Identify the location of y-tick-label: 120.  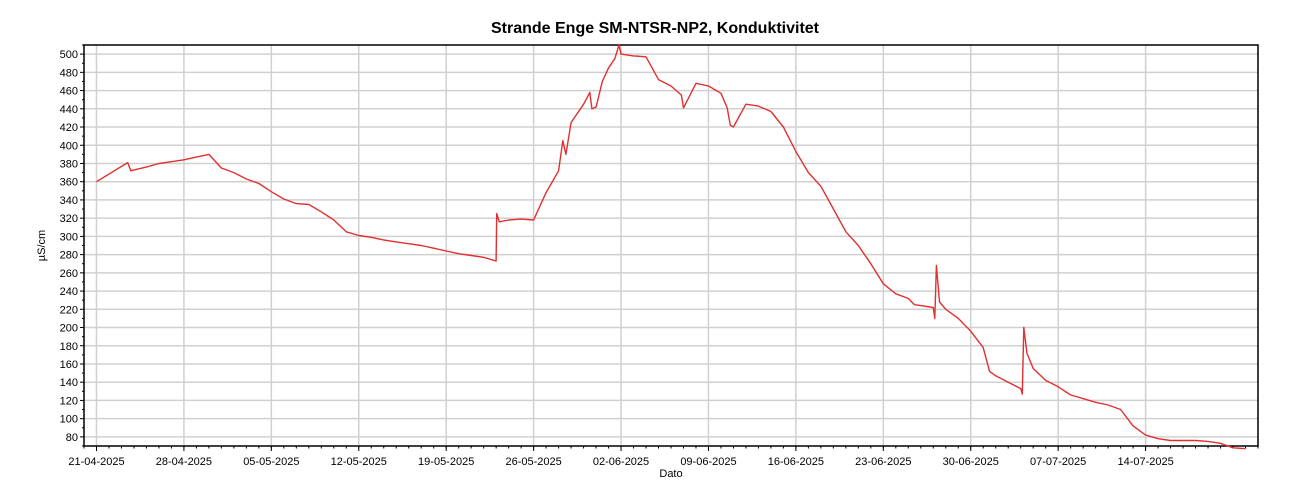
(69, 401).